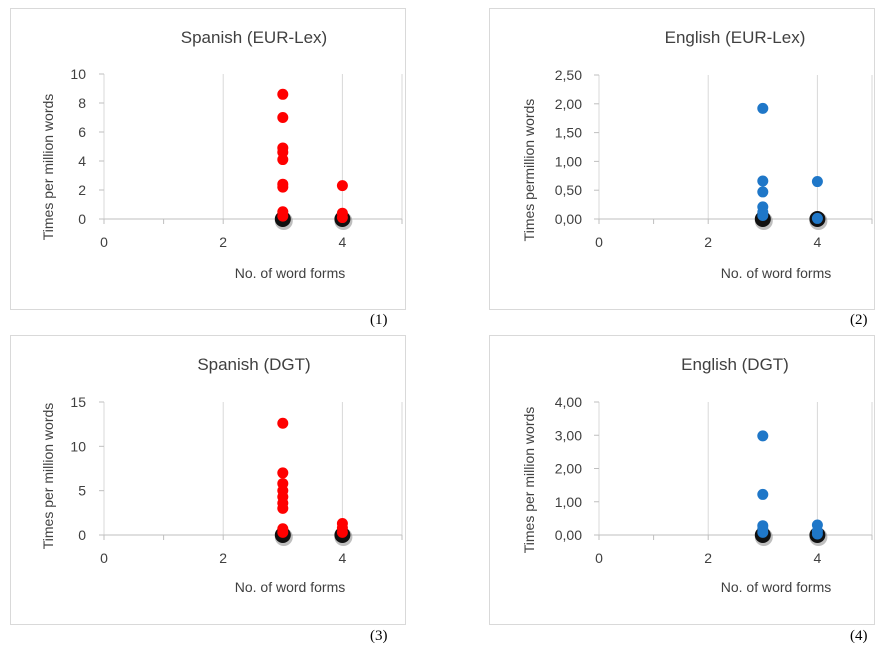 The image size is (875, 649). What do you see at coordinates (82, 161) in the screenshot?
I see `y-tick-label: 4` at bounding box center [82, 161].